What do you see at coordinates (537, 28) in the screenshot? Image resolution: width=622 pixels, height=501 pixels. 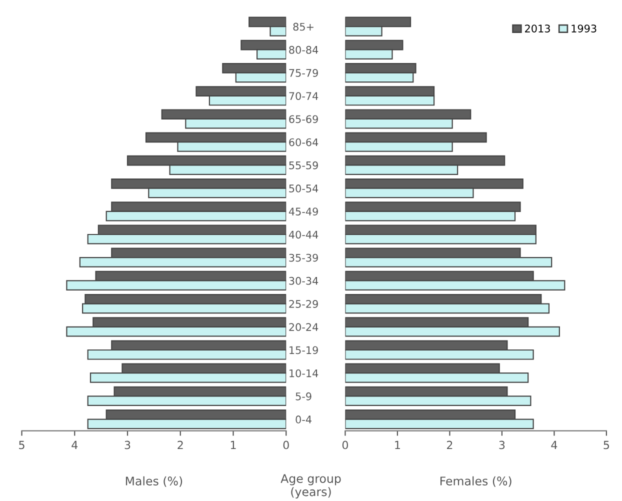 I see `legend-label: 2013` at bounding box center [537, 28].